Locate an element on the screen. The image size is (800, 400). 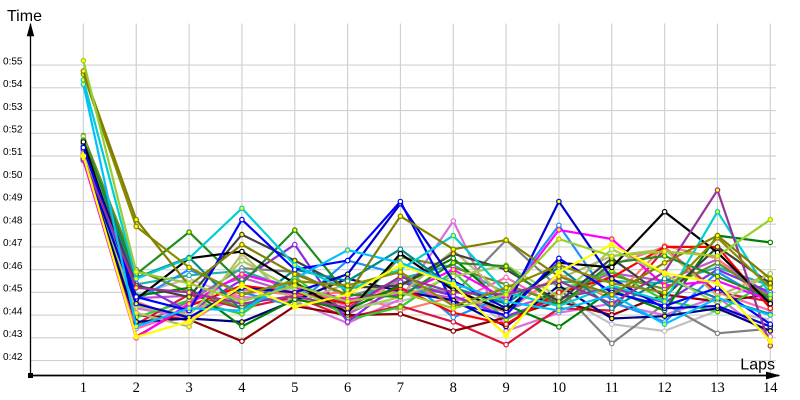
svg-text: 0:47 is located at coordinates (13, 243).